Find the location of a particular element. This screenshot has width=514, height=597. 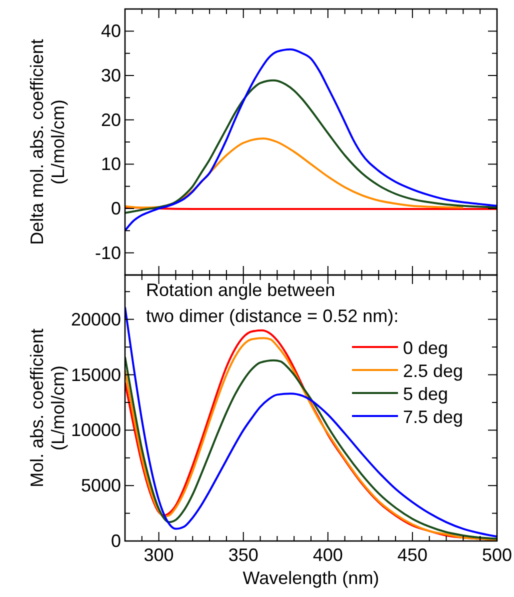

legend-label: 5 deg is located at coordinates (425, 394).